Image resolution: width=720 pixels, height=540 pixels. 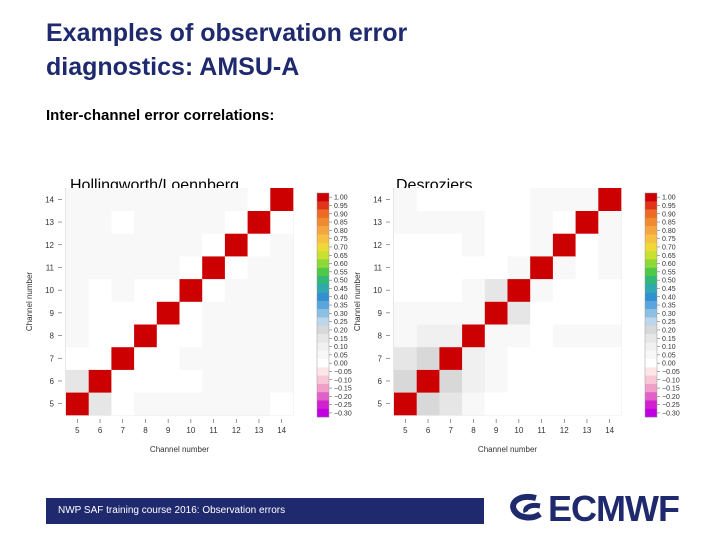 I want to click on y-tick-label: 5, so click(x=52, y=404).